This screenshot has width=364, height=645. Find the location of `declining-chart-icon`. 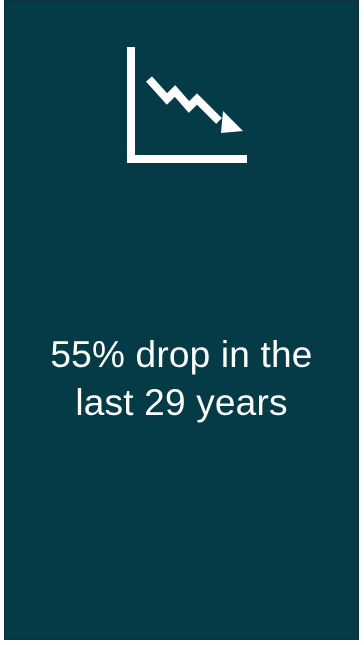

declining-chart-icon is located at coordinates (187, 105).